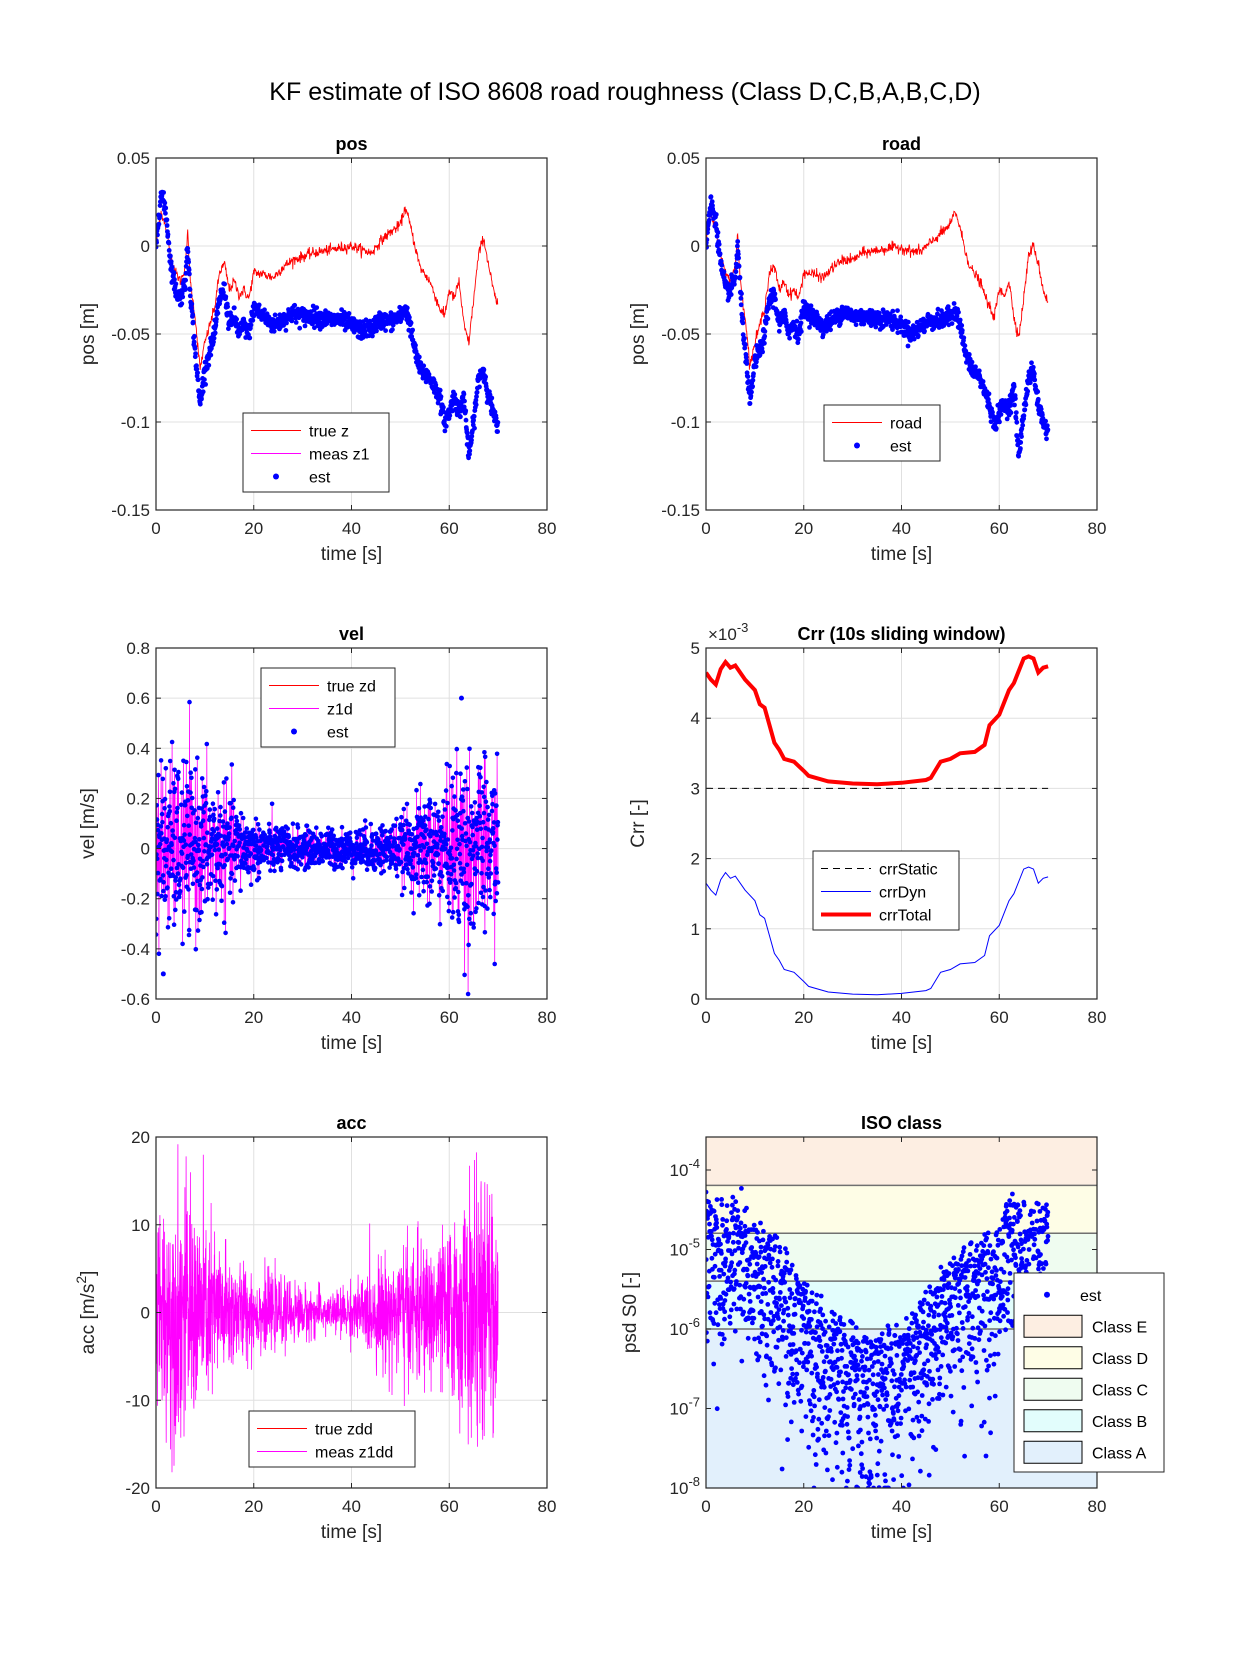 Image resolution: width=1250 pixels, height=1667 pixels. Describe the element at coordinates (137, 1488) in the screenshot. I see `tick-label: -20` at that location.